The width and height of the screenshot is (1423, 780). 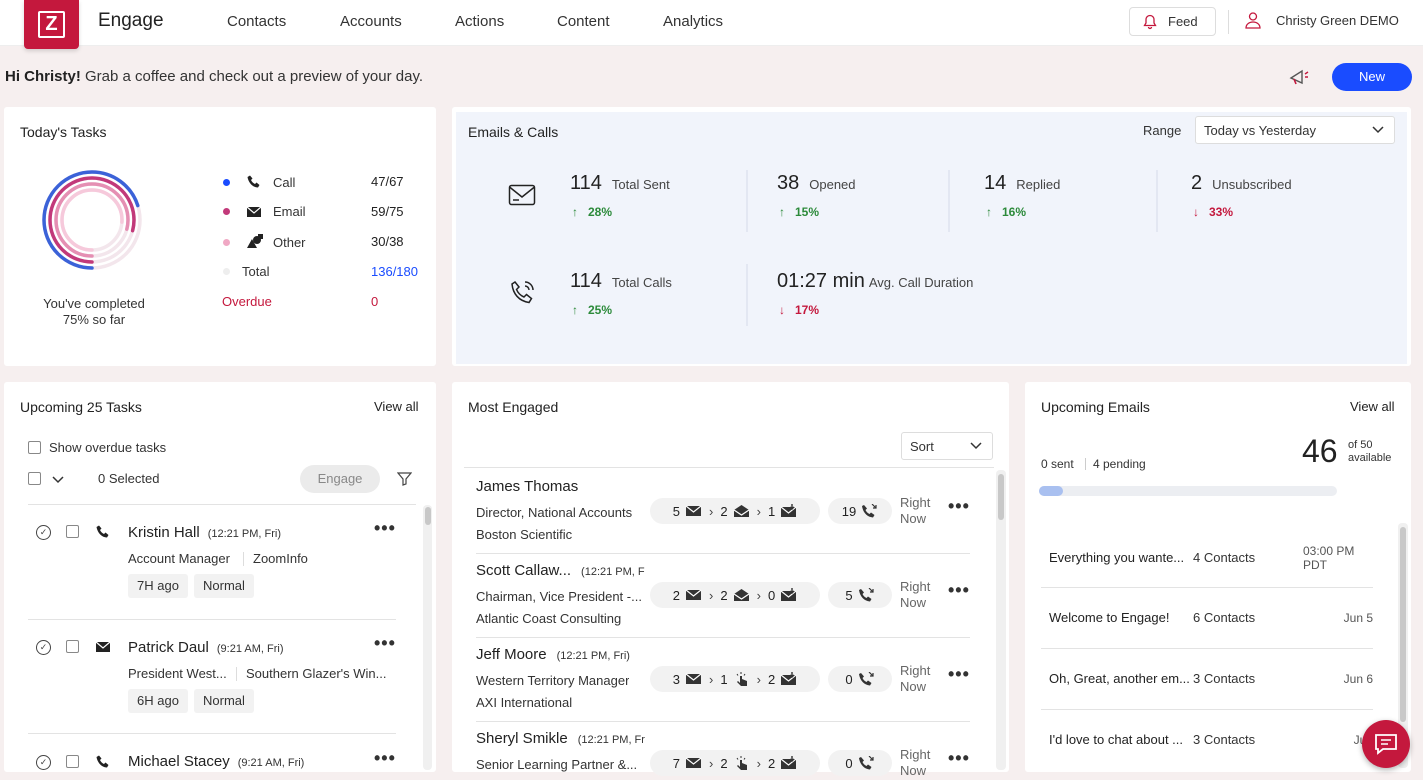 I want to click on phone-outline-icon, so click(x=522, y=292).